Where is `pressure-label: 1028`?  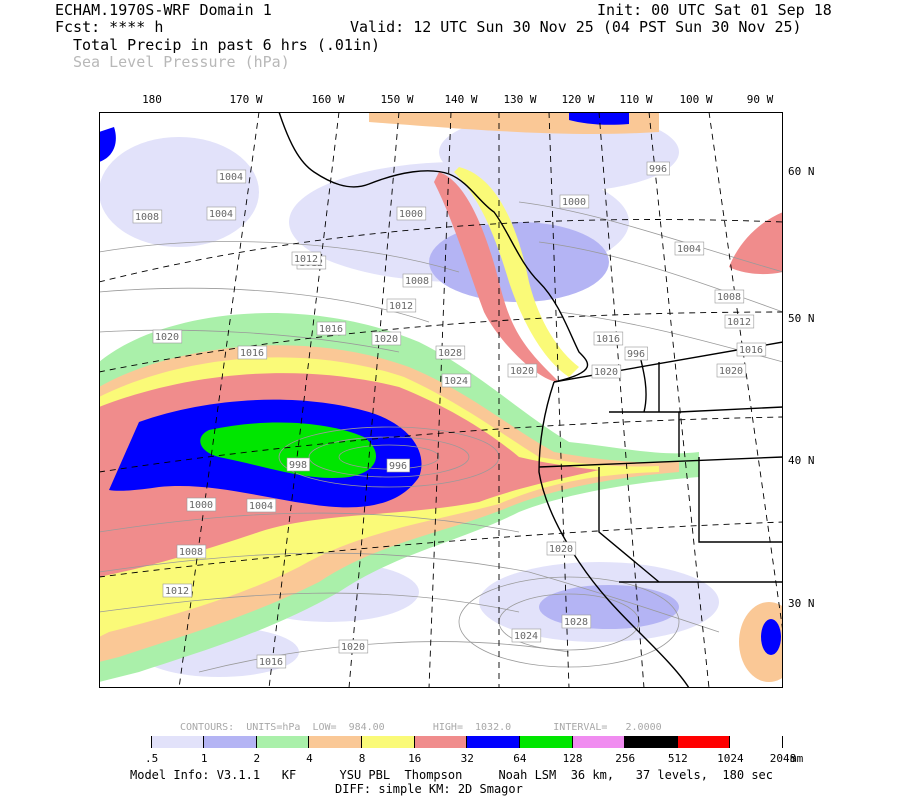
pressure-label: 1028 is located at coordinates (576, 622).